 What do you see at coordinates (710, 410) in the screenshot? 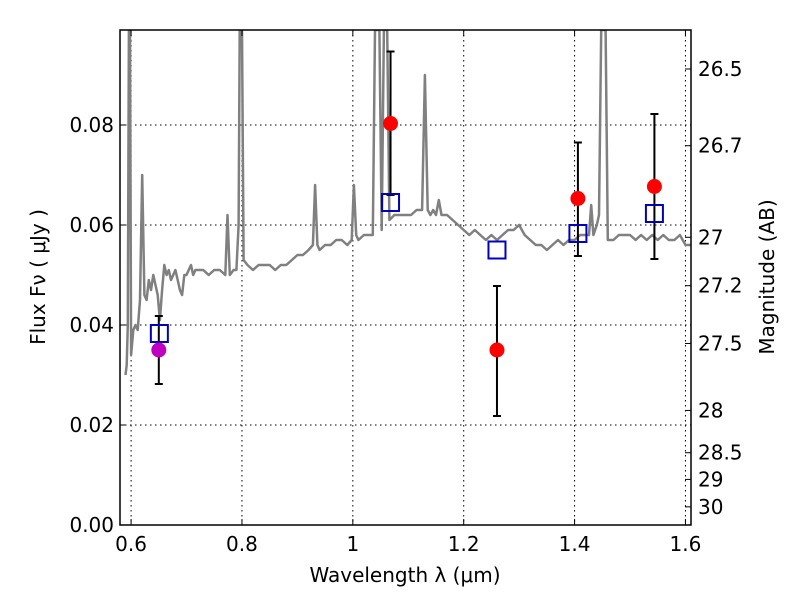
I see `mag-tick-label-5: 28` at bounding box center [710, 410].